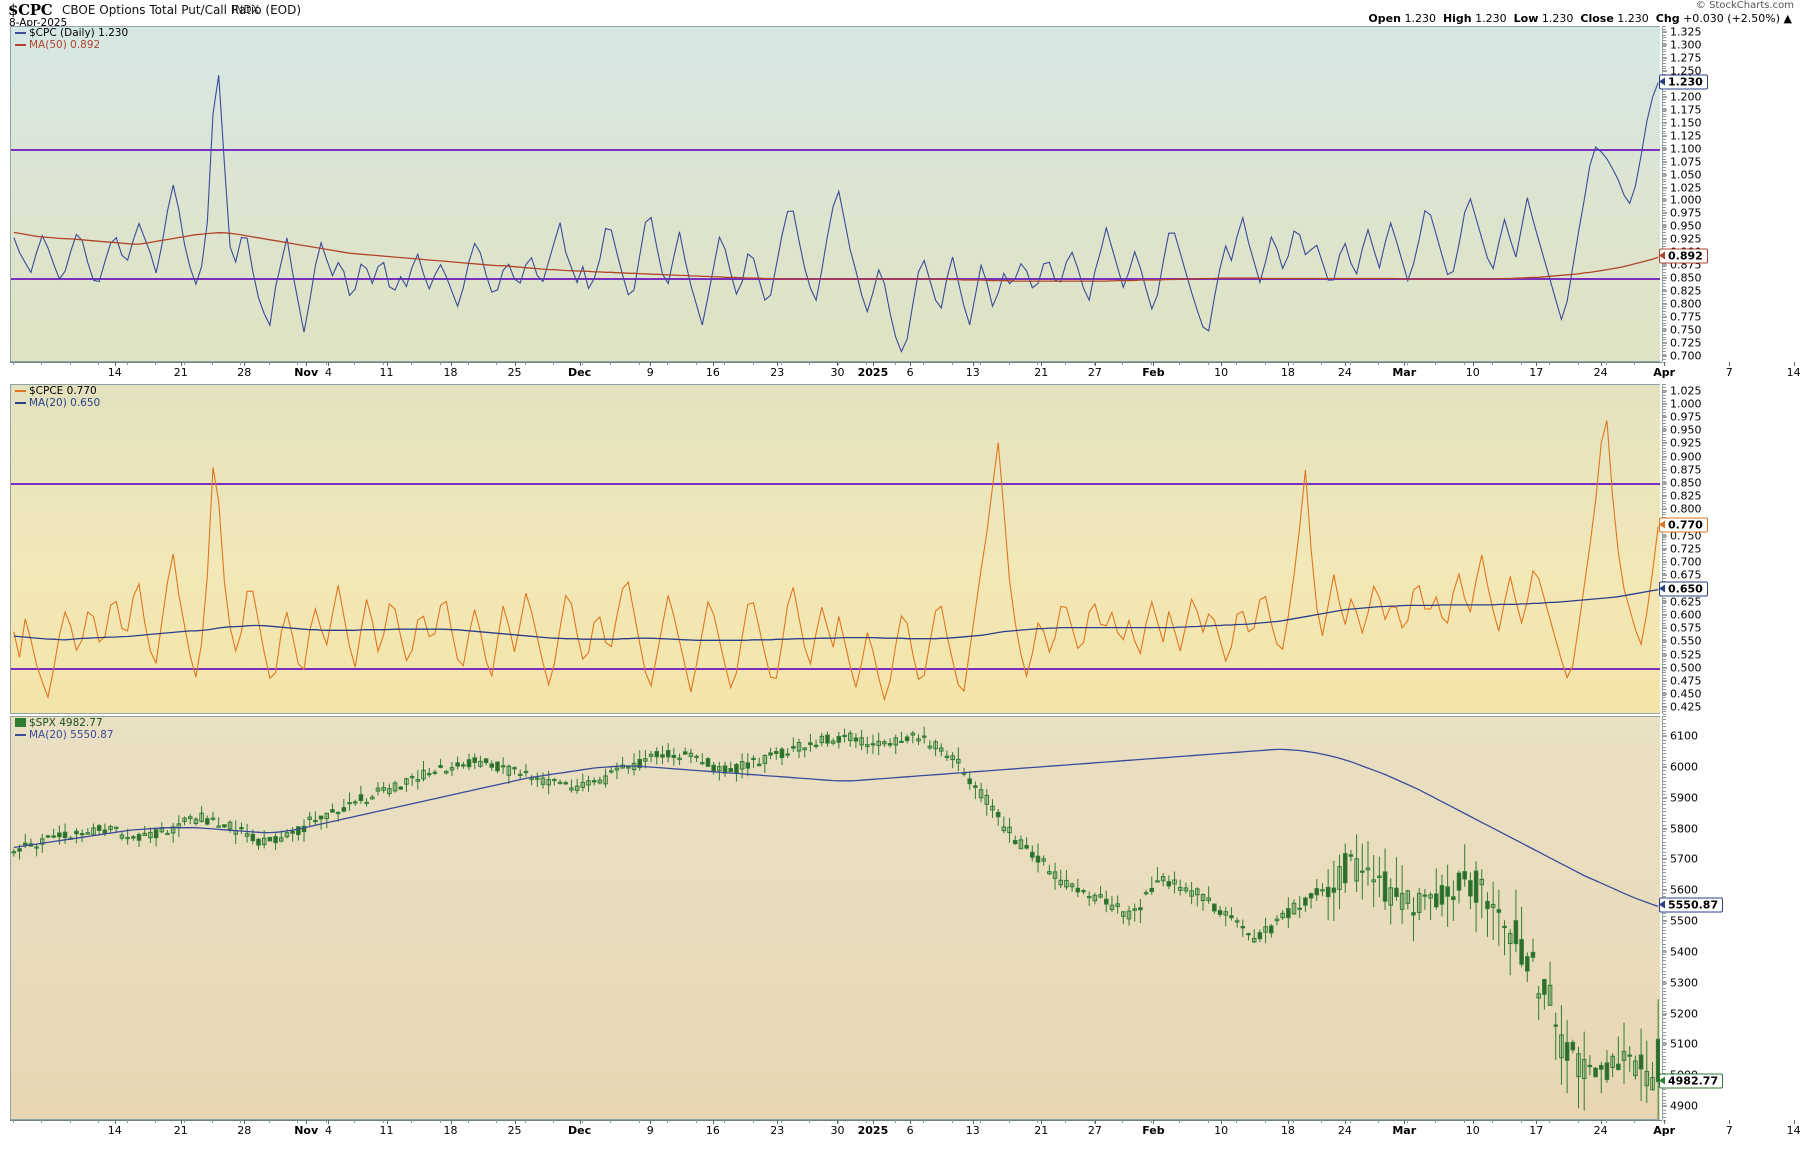 The width and height of the screenshot is (1800, 1150). What do you see at coordinates (1686, 97) in the screenshot?
I see `y-axis-tick-label: 1.200` at bounding box center [1686, 97].